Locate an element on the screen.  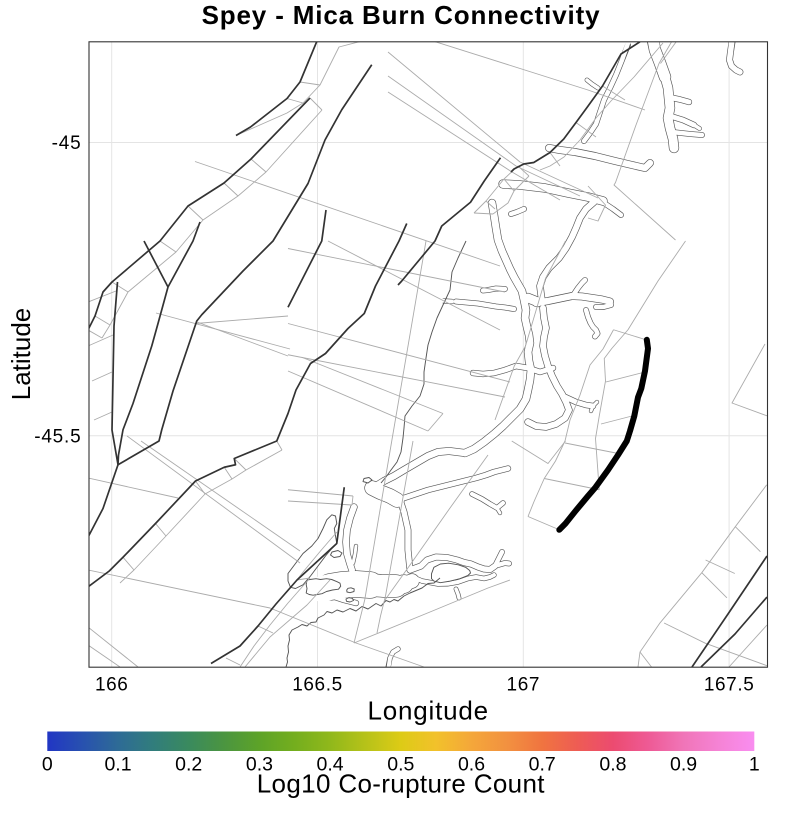
svg-text: 166 is located at coordinates (112, 685).